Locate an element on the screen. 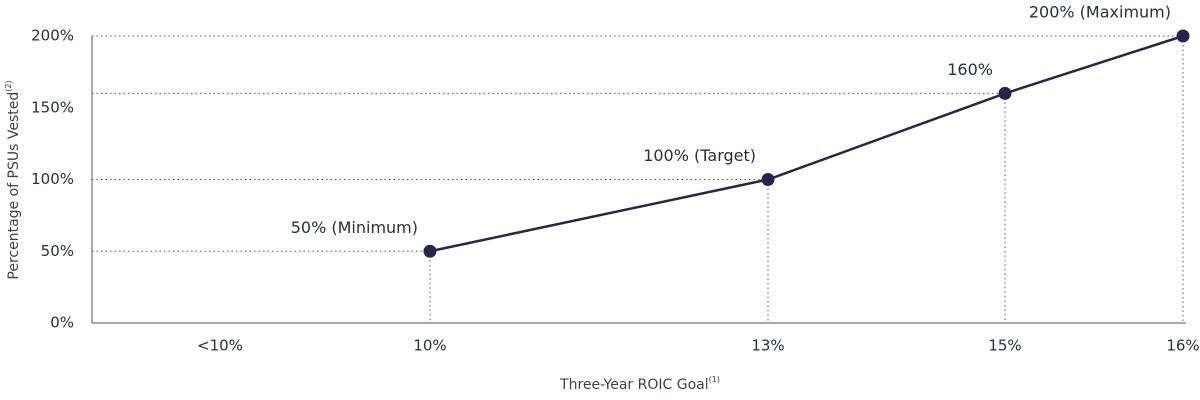 The image size is (1200, 400). y-axis-title-note: (2) is located at coordinates (8, 85).